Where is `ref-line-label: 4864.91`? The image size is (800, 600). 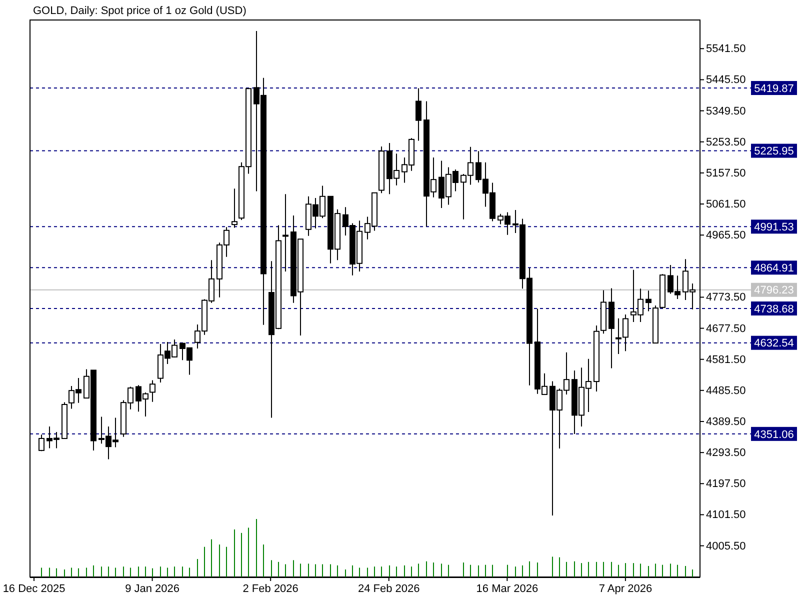 ref-line-label: 4864.91 is located at coordinates (774, 268).